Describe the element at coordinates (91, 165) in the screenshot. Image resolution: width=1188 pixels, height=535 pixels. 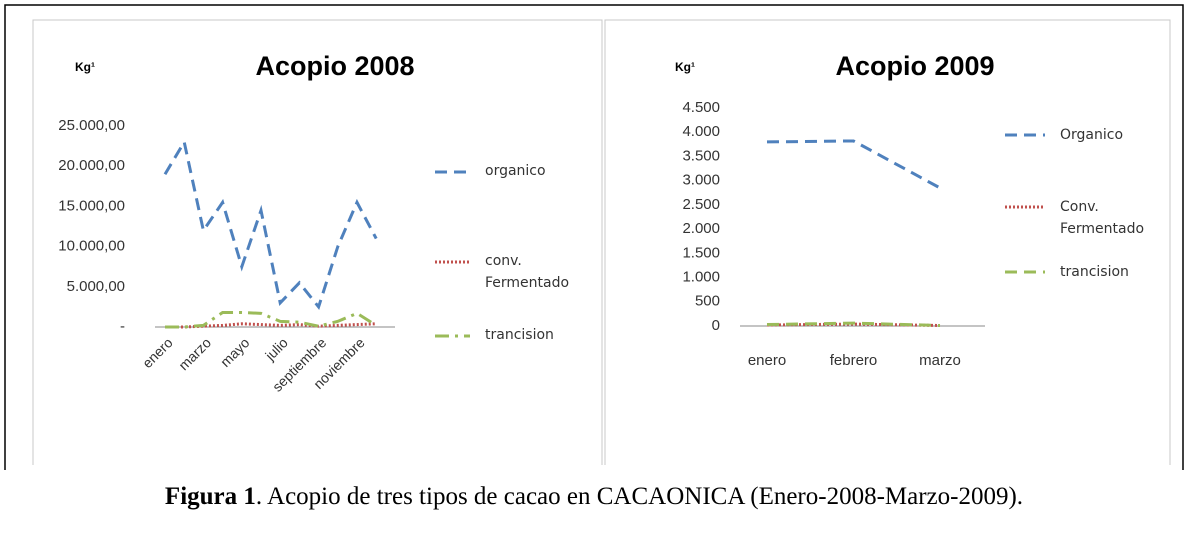
I see `y-tick-label: 20.000,00` at that location.